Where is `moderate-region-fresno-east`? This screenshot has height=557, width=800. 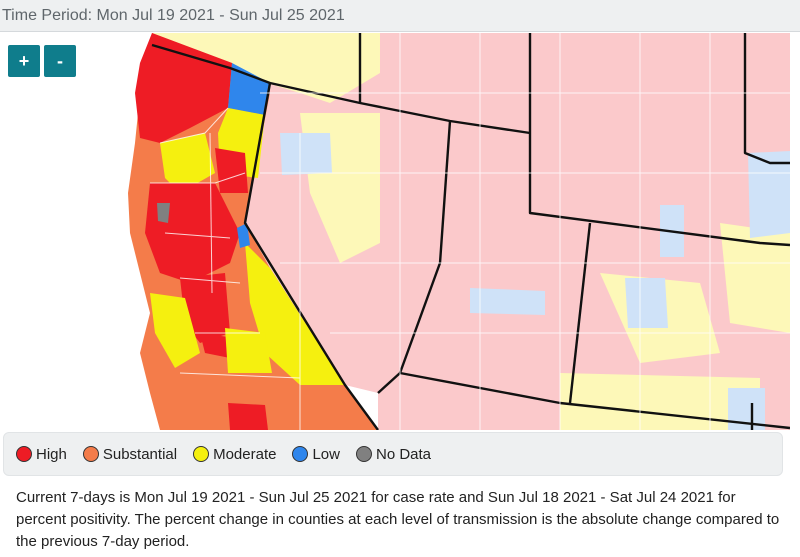 moderate-region-fresno-east is located at coordinates (248, 350).